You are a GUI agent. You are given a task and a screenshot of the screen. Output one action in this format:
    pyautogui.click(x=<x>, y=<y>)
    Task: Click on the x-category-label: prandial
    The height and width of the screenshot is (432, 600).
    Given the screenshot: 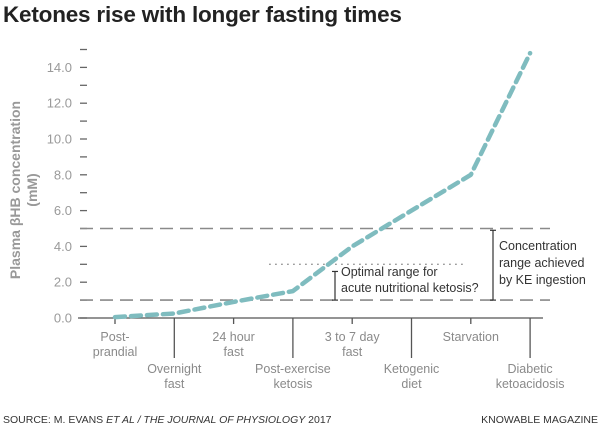 What is the action you would take?
    pyautogui.click(x=115, y=352)
    